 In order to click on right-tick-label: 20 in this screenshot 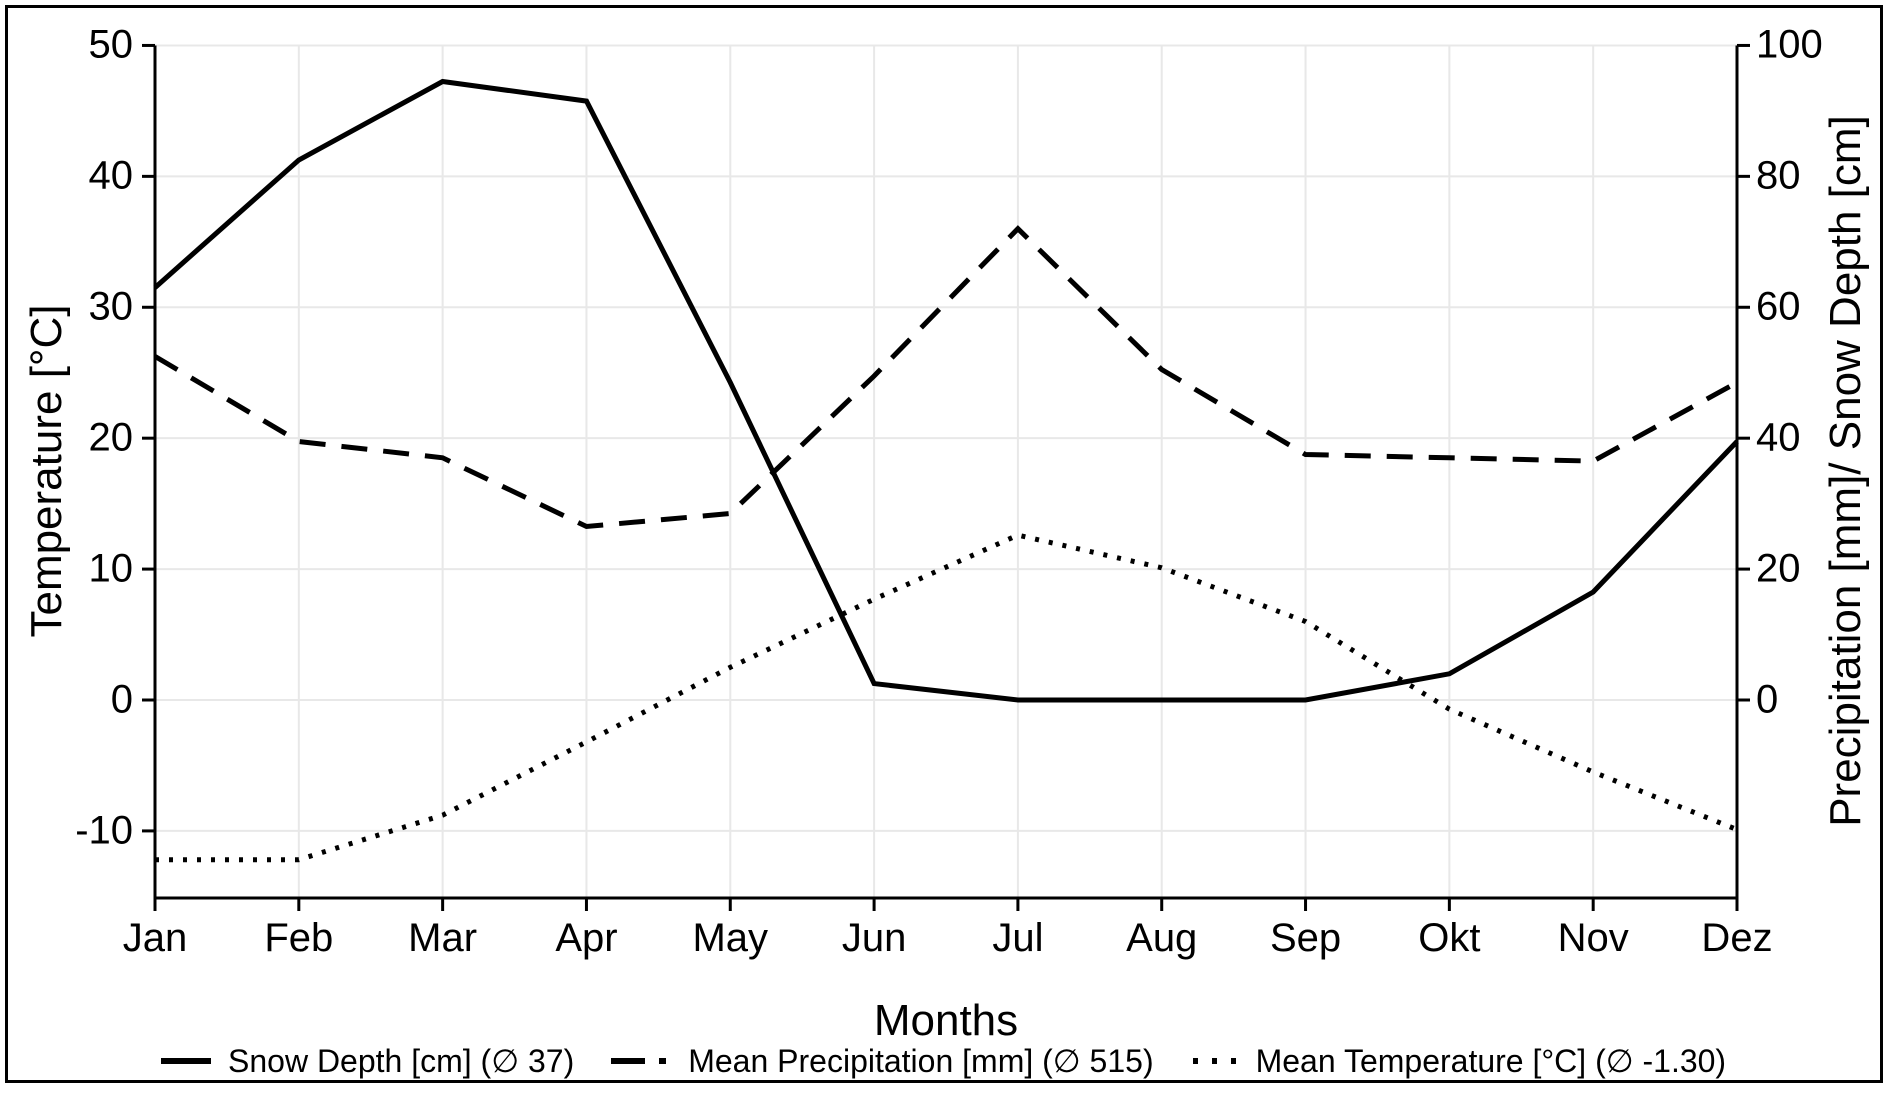, I will do `click(1778, 568)`.